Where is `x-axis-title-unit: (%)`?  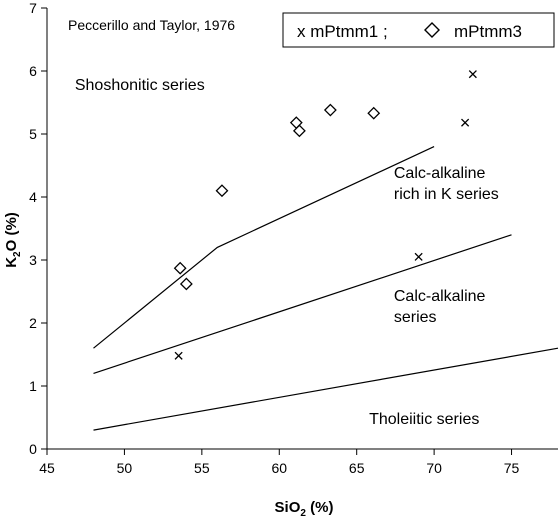
x-axis-title-unit: (%) is located at coordinates (320, 507).